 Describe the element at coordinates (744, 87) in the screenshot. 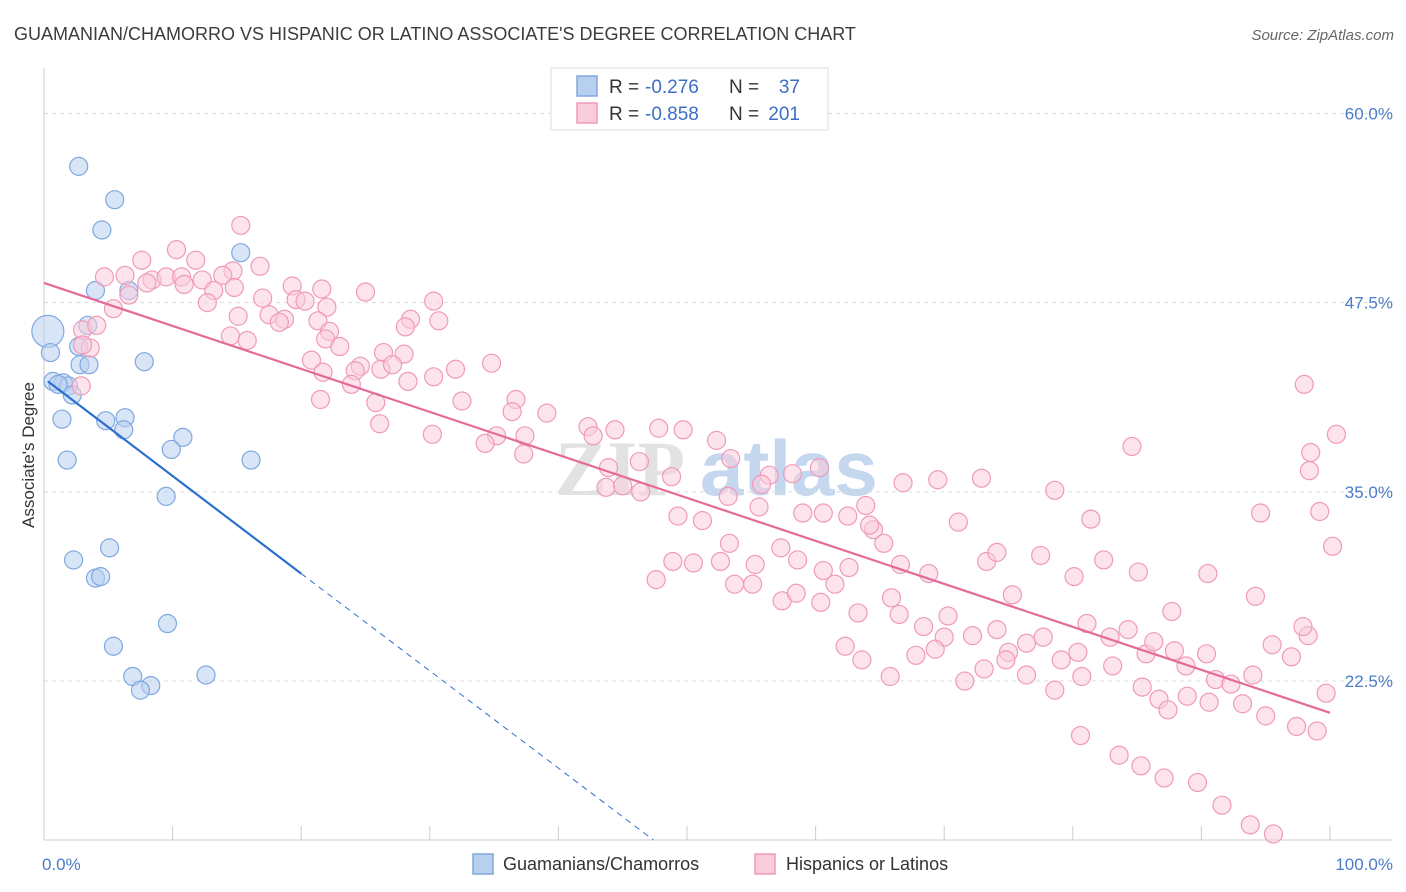

I see `legend-n-label-0: N =` at that location.